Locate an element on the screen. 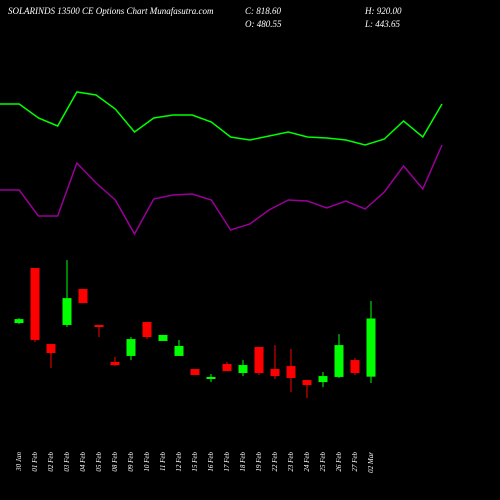  x-tick-label: 17 Feb is located at coordinates (227, 462).